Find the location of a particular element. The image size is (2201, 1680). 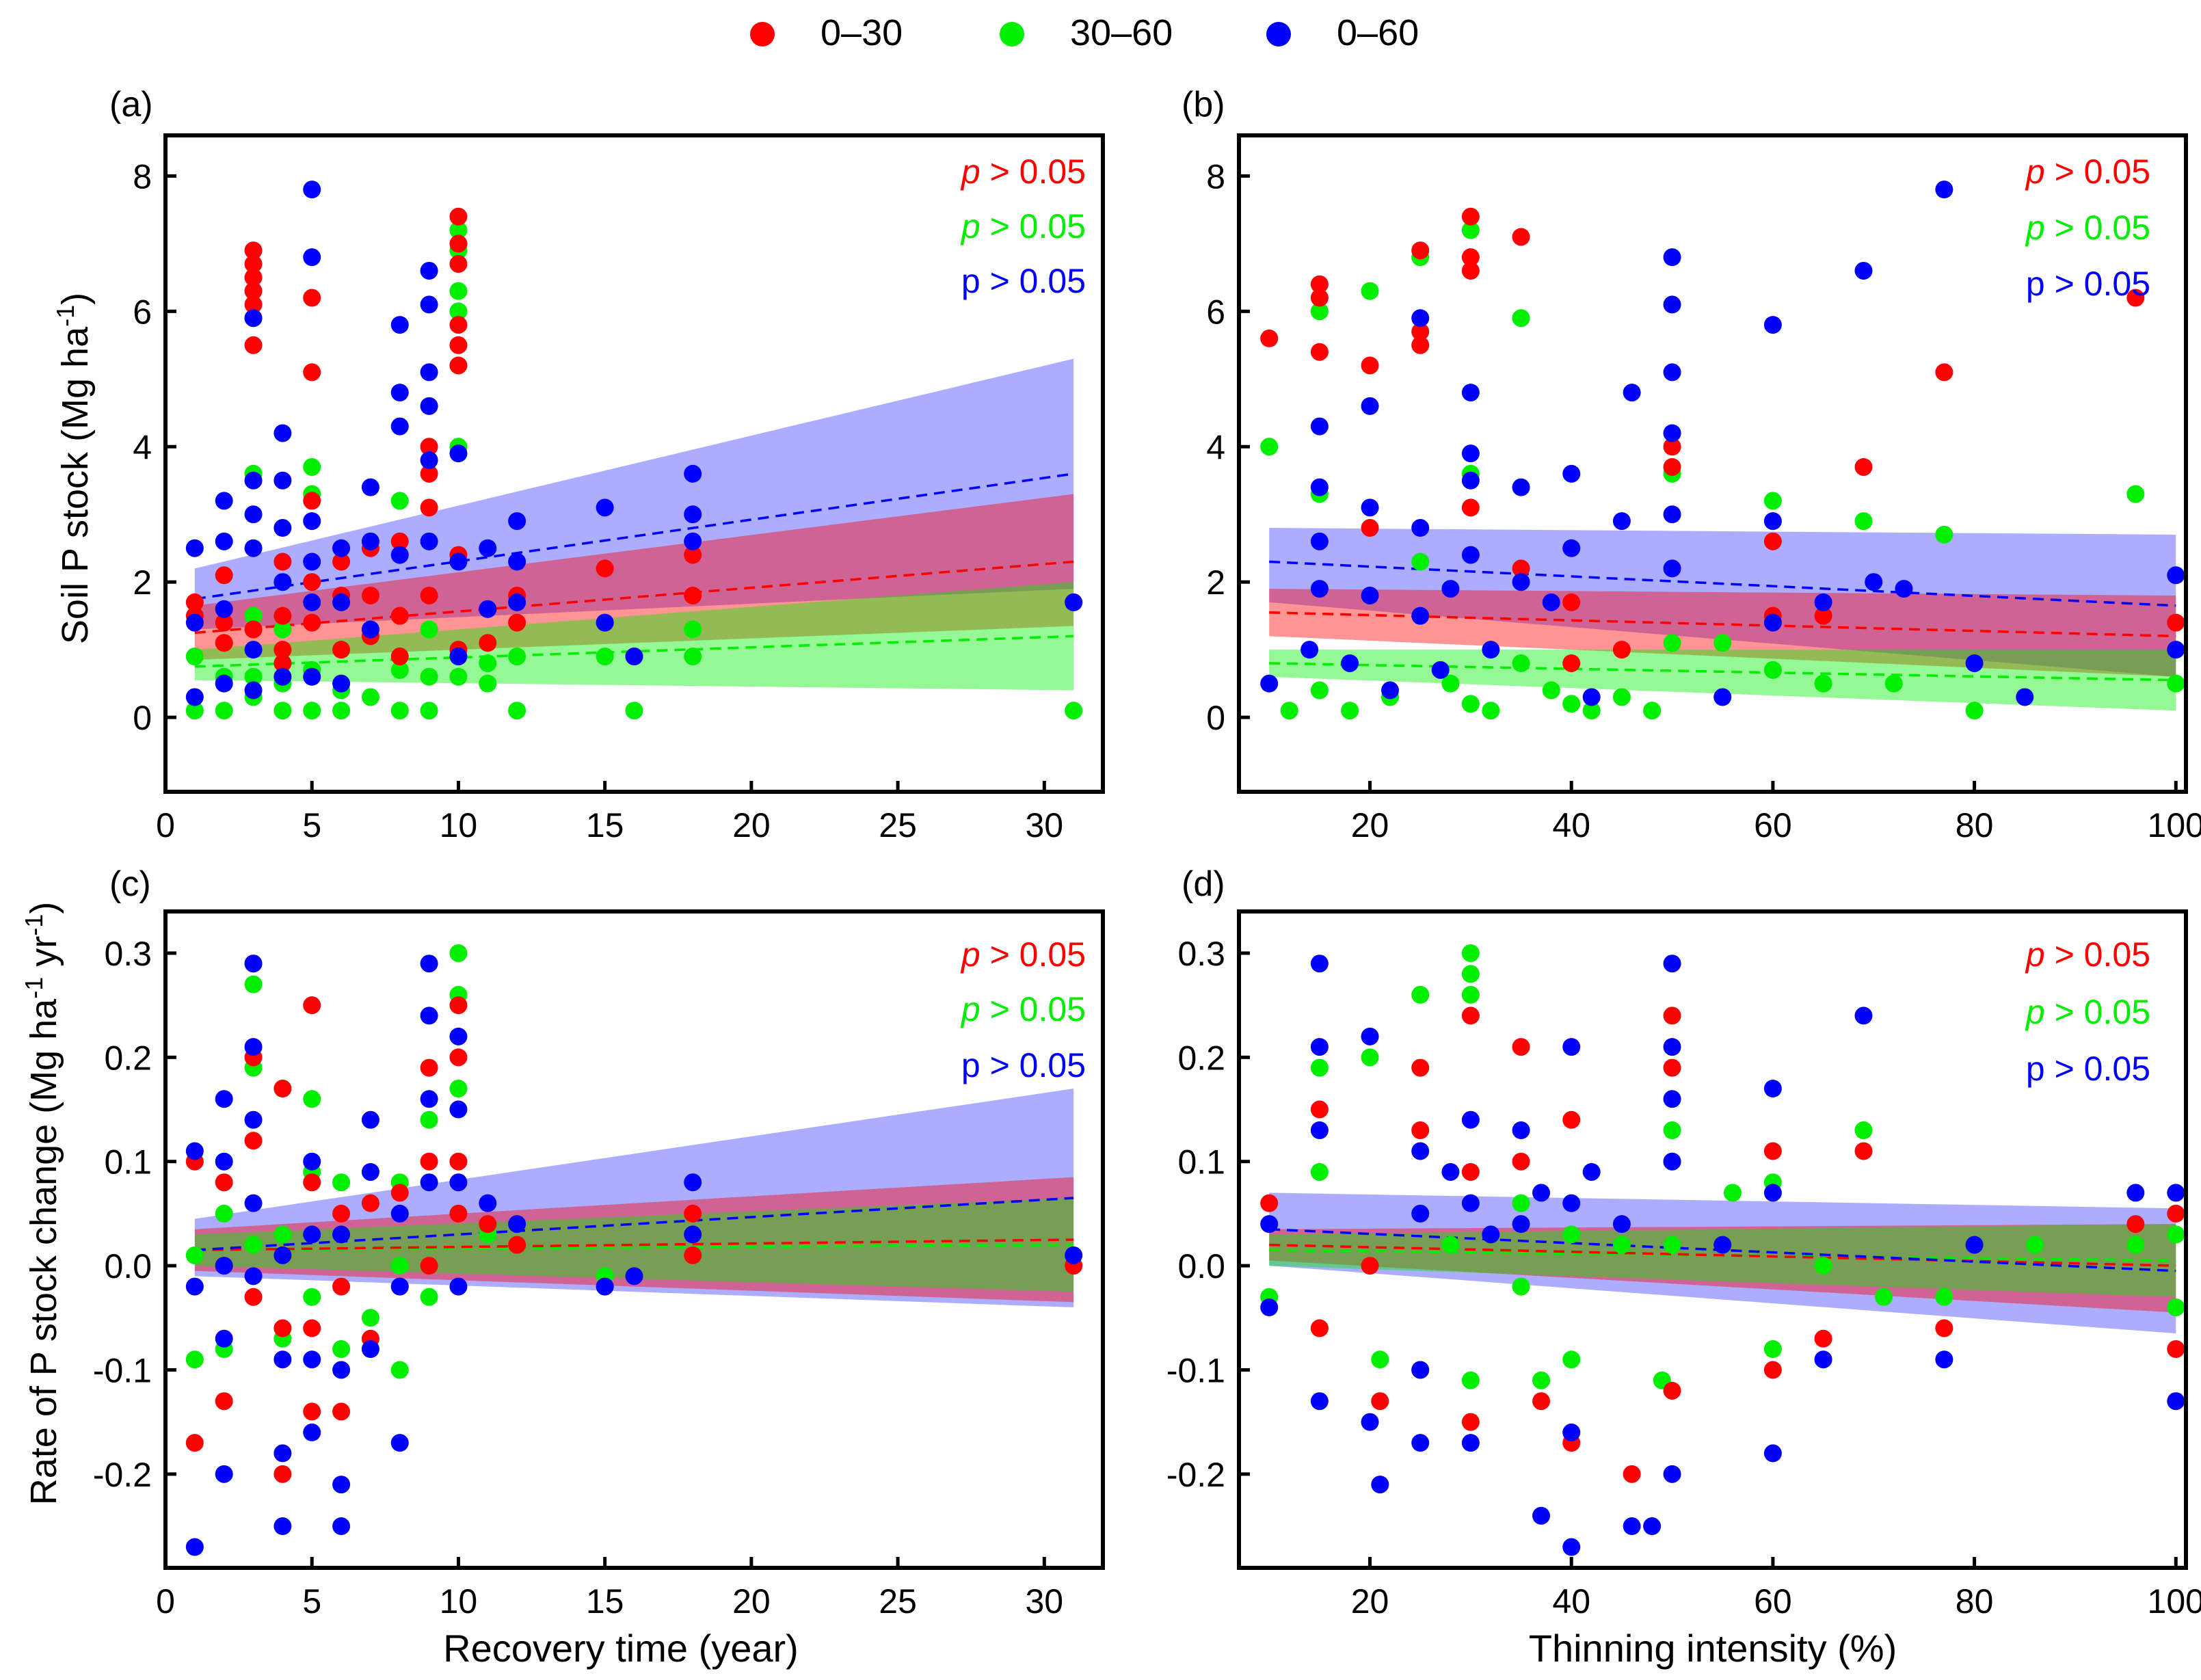

panel-a-ytick-label: 8 is located at coordinates (142, 176).